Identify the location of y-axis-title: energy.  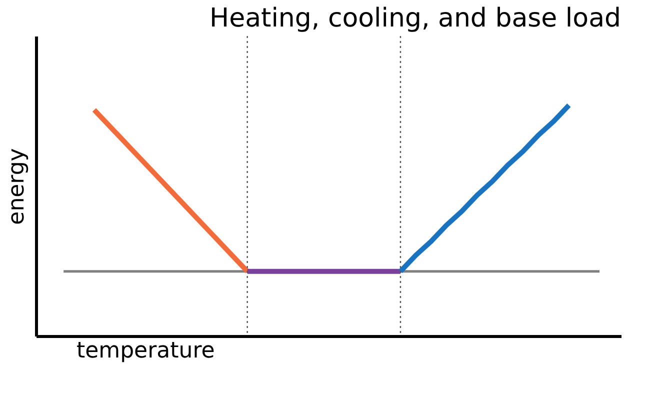
(17, 186).